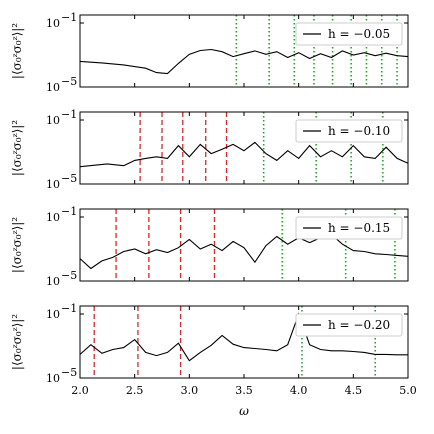  Describe the element at coordinates (354, 390) in the screenshot. I see `x-tick-label: 4.5` at that location.